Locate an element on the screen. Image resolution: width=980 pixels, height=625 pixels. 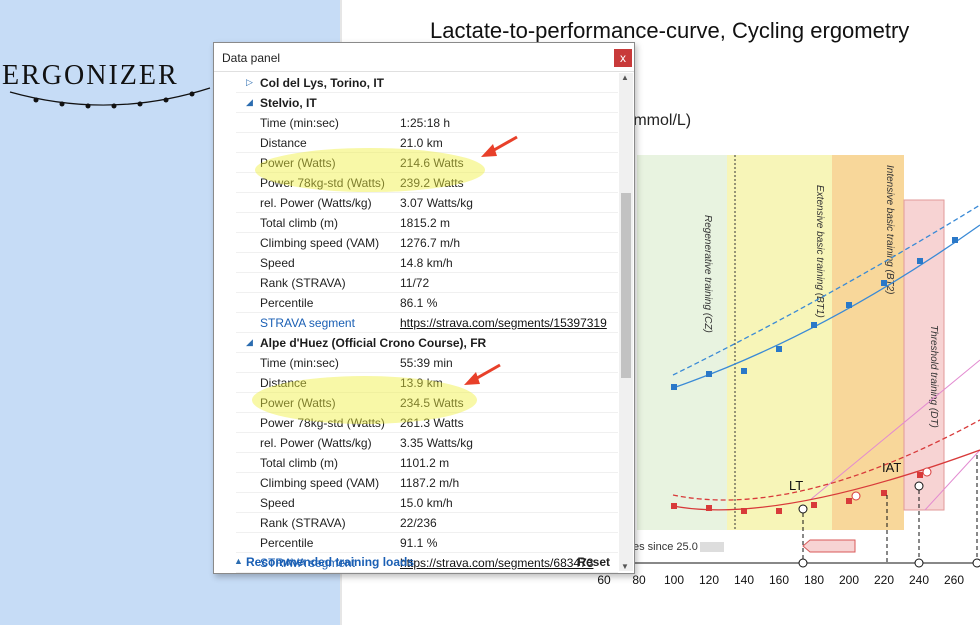
group-header: ◢ Stelvio, IT is located at coordinates (427, 103).